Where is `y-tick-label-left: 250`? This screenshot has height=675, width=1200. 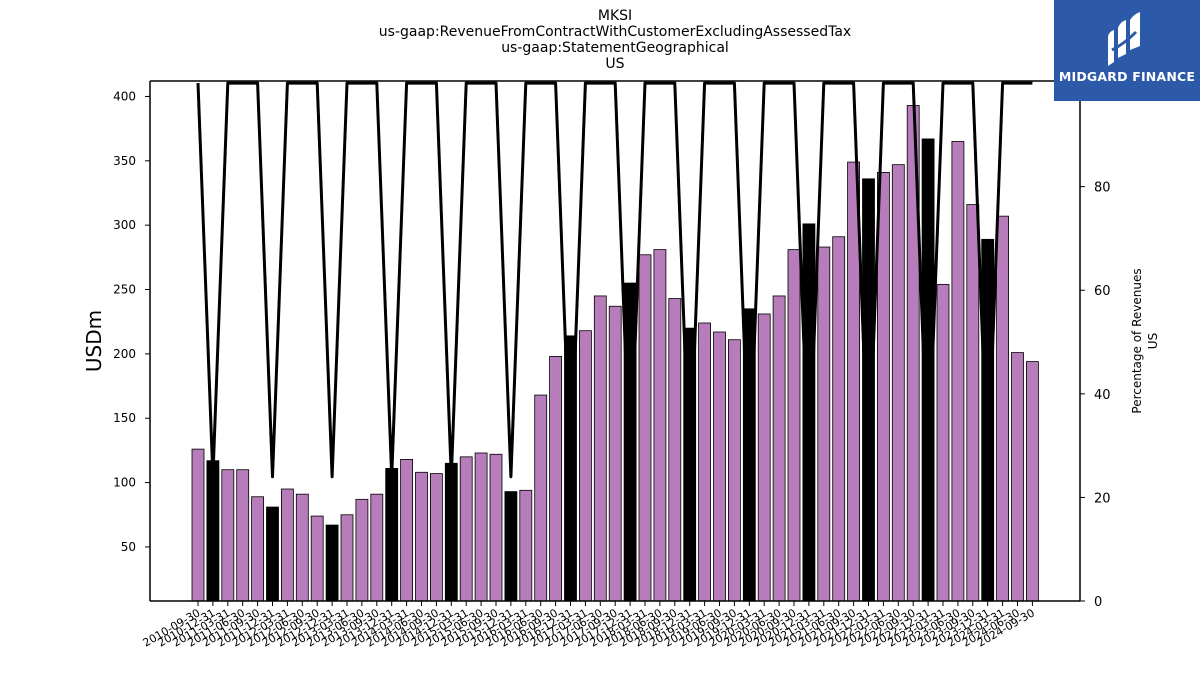 y-tick-label-left: 250 is located at coordinates (124, 290).